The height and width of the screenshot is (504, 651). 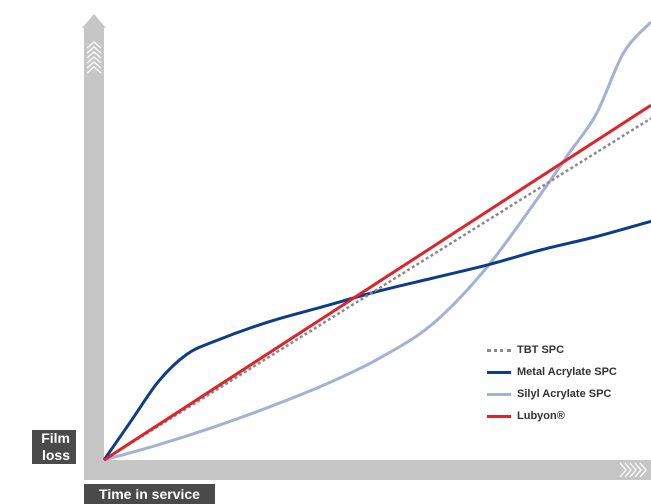 What do you see at coordinates (499, 394) in the screenshot?
I see `legend-swatch-silyl-acrylate-spc` at bounding box center [499, 394].